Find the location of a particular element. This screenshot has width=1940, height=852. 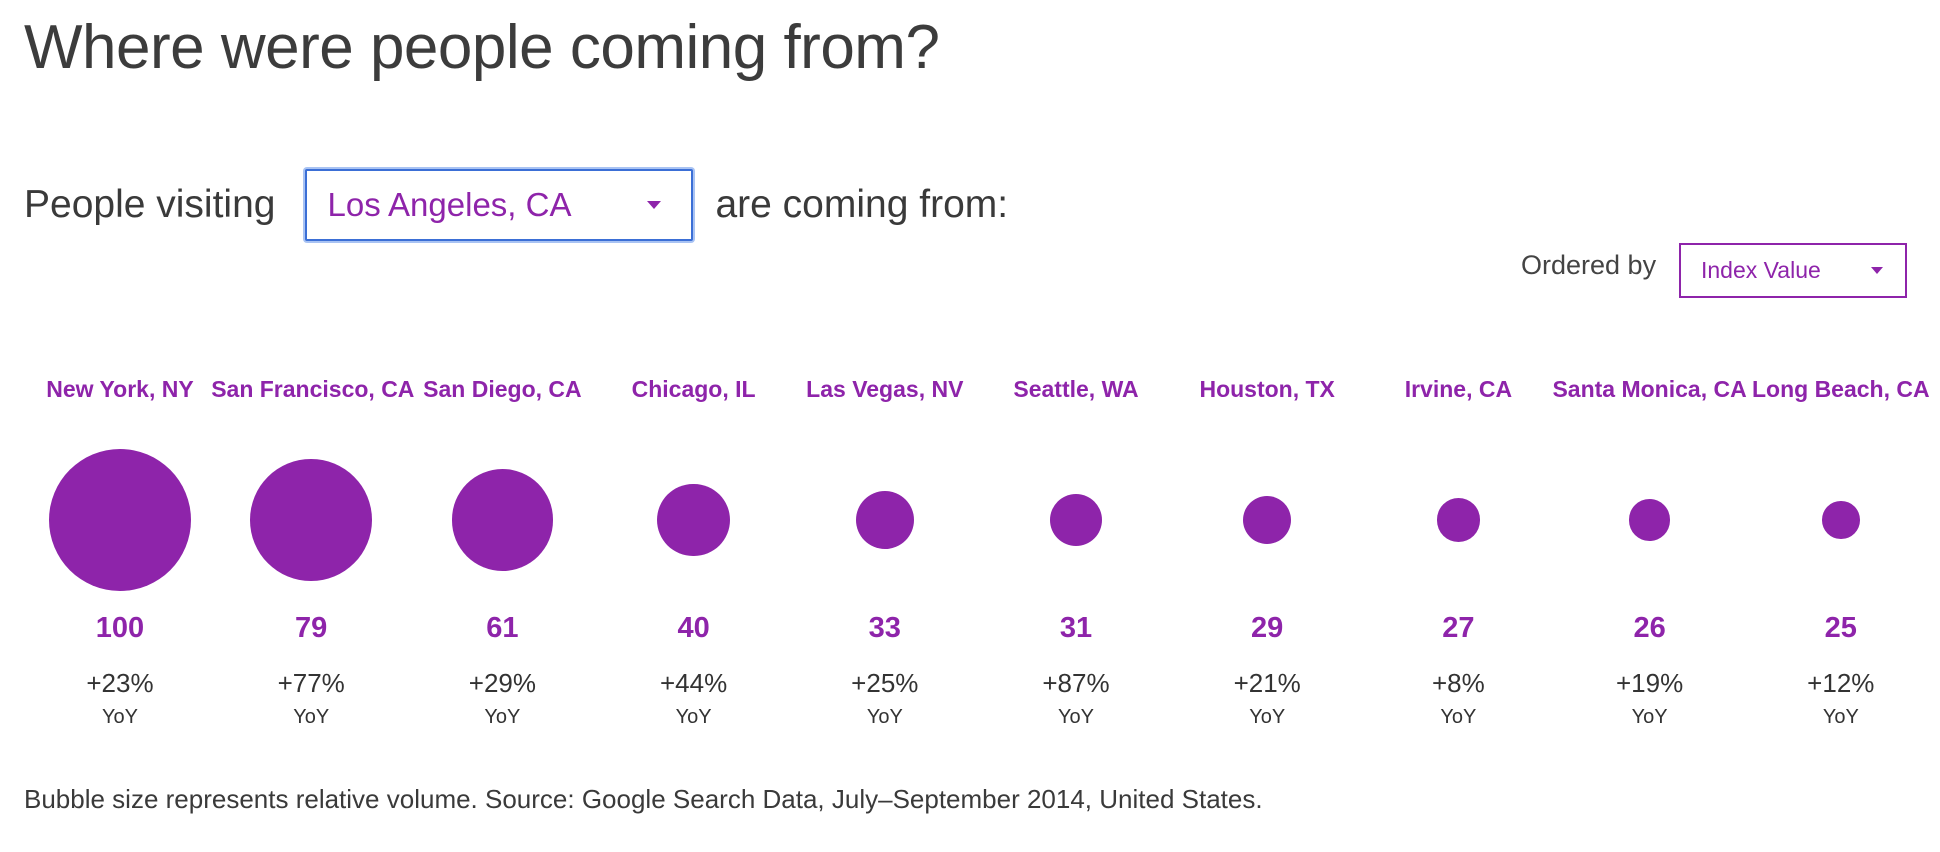

index-value: 25 is located at coordinates (1840, 628).